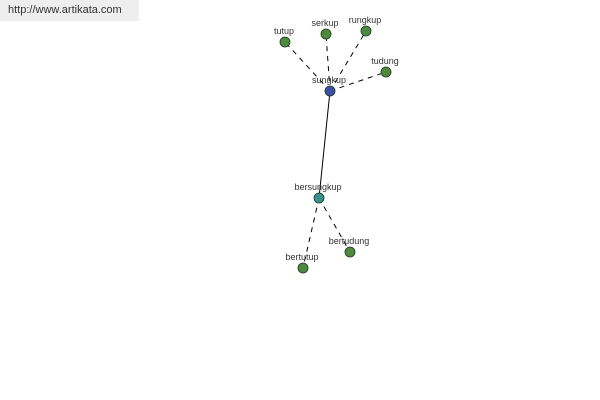 The width and height of the screenshot is (600, 400). Describe the element at coordinates (307, 66) in the screenshot. I see `edge-sungkup-tutup` at that location.